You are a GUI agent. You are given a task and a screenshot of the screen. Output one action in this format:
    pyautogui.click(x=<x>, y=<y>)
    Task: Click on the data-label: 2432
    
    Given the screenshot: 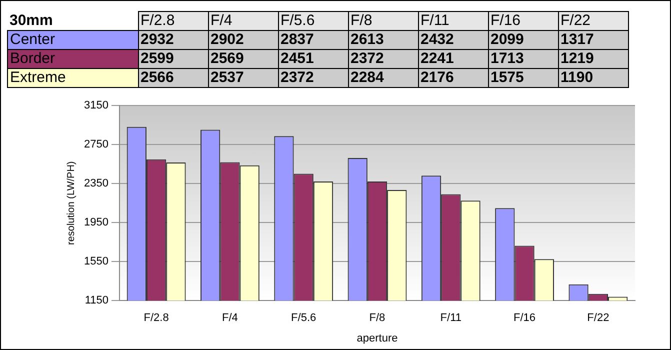 What is the action you would take?
    pyautogui.click(x=453, y=40)
    